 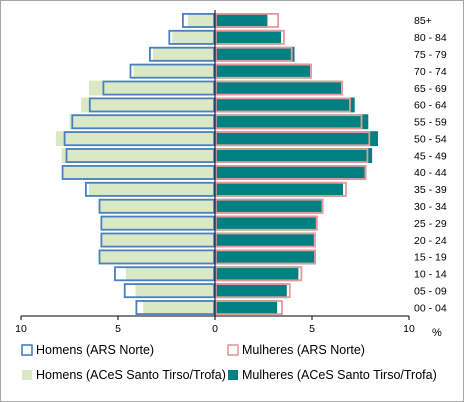 What do you see at coordinates (430, 207) in the screenshot?
I see `age-group-label-6: 30 - 34` at bounding box center [430, 207].